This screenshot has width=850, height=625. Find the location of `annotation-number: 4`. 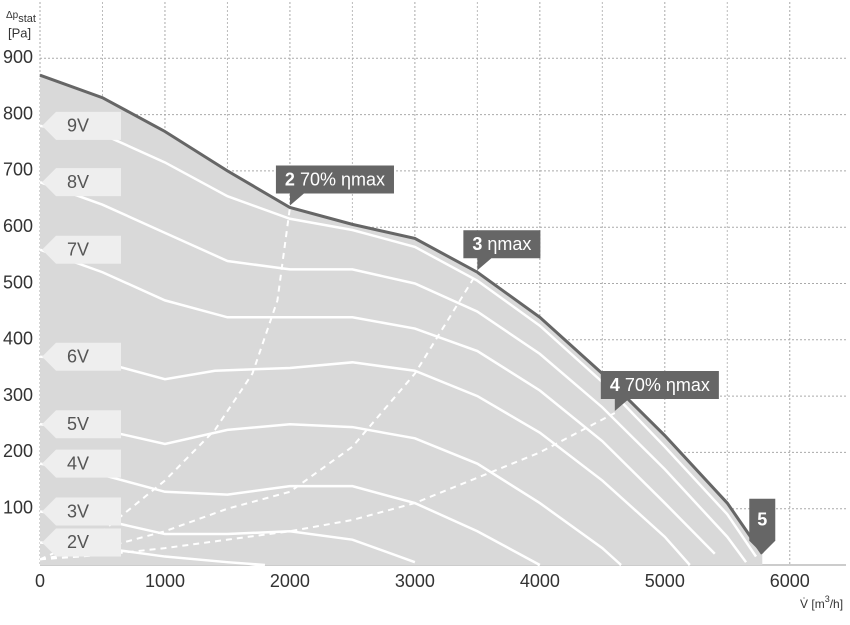

annotation-number: 4 is located at coordinates (615, 385).